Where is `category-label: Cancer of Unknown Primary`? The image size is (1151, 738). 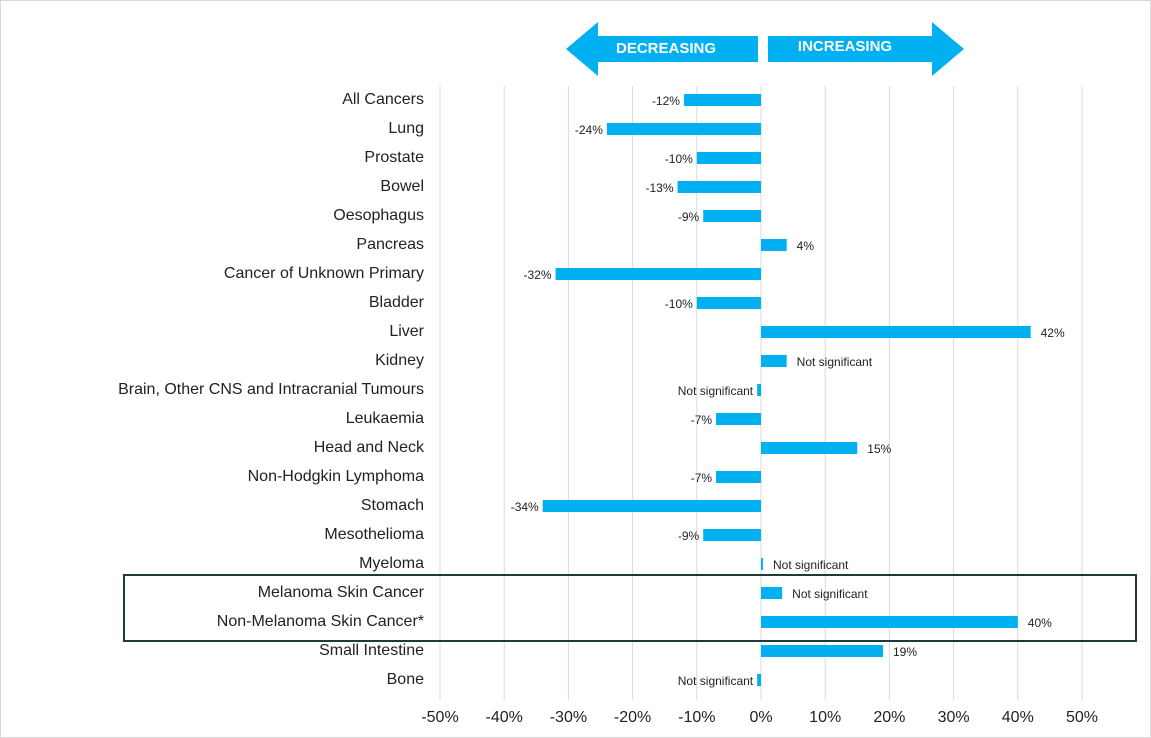
category-label: Cancer of Unknown Primary is located at coordinates (324, 273).